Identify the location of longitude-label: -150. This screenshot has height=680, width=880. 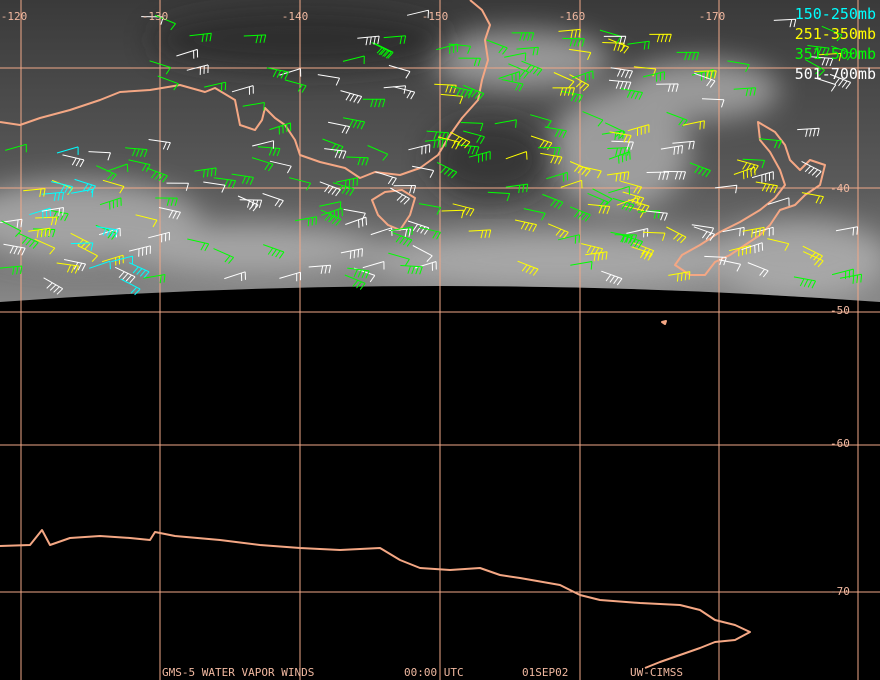
(435, 16).